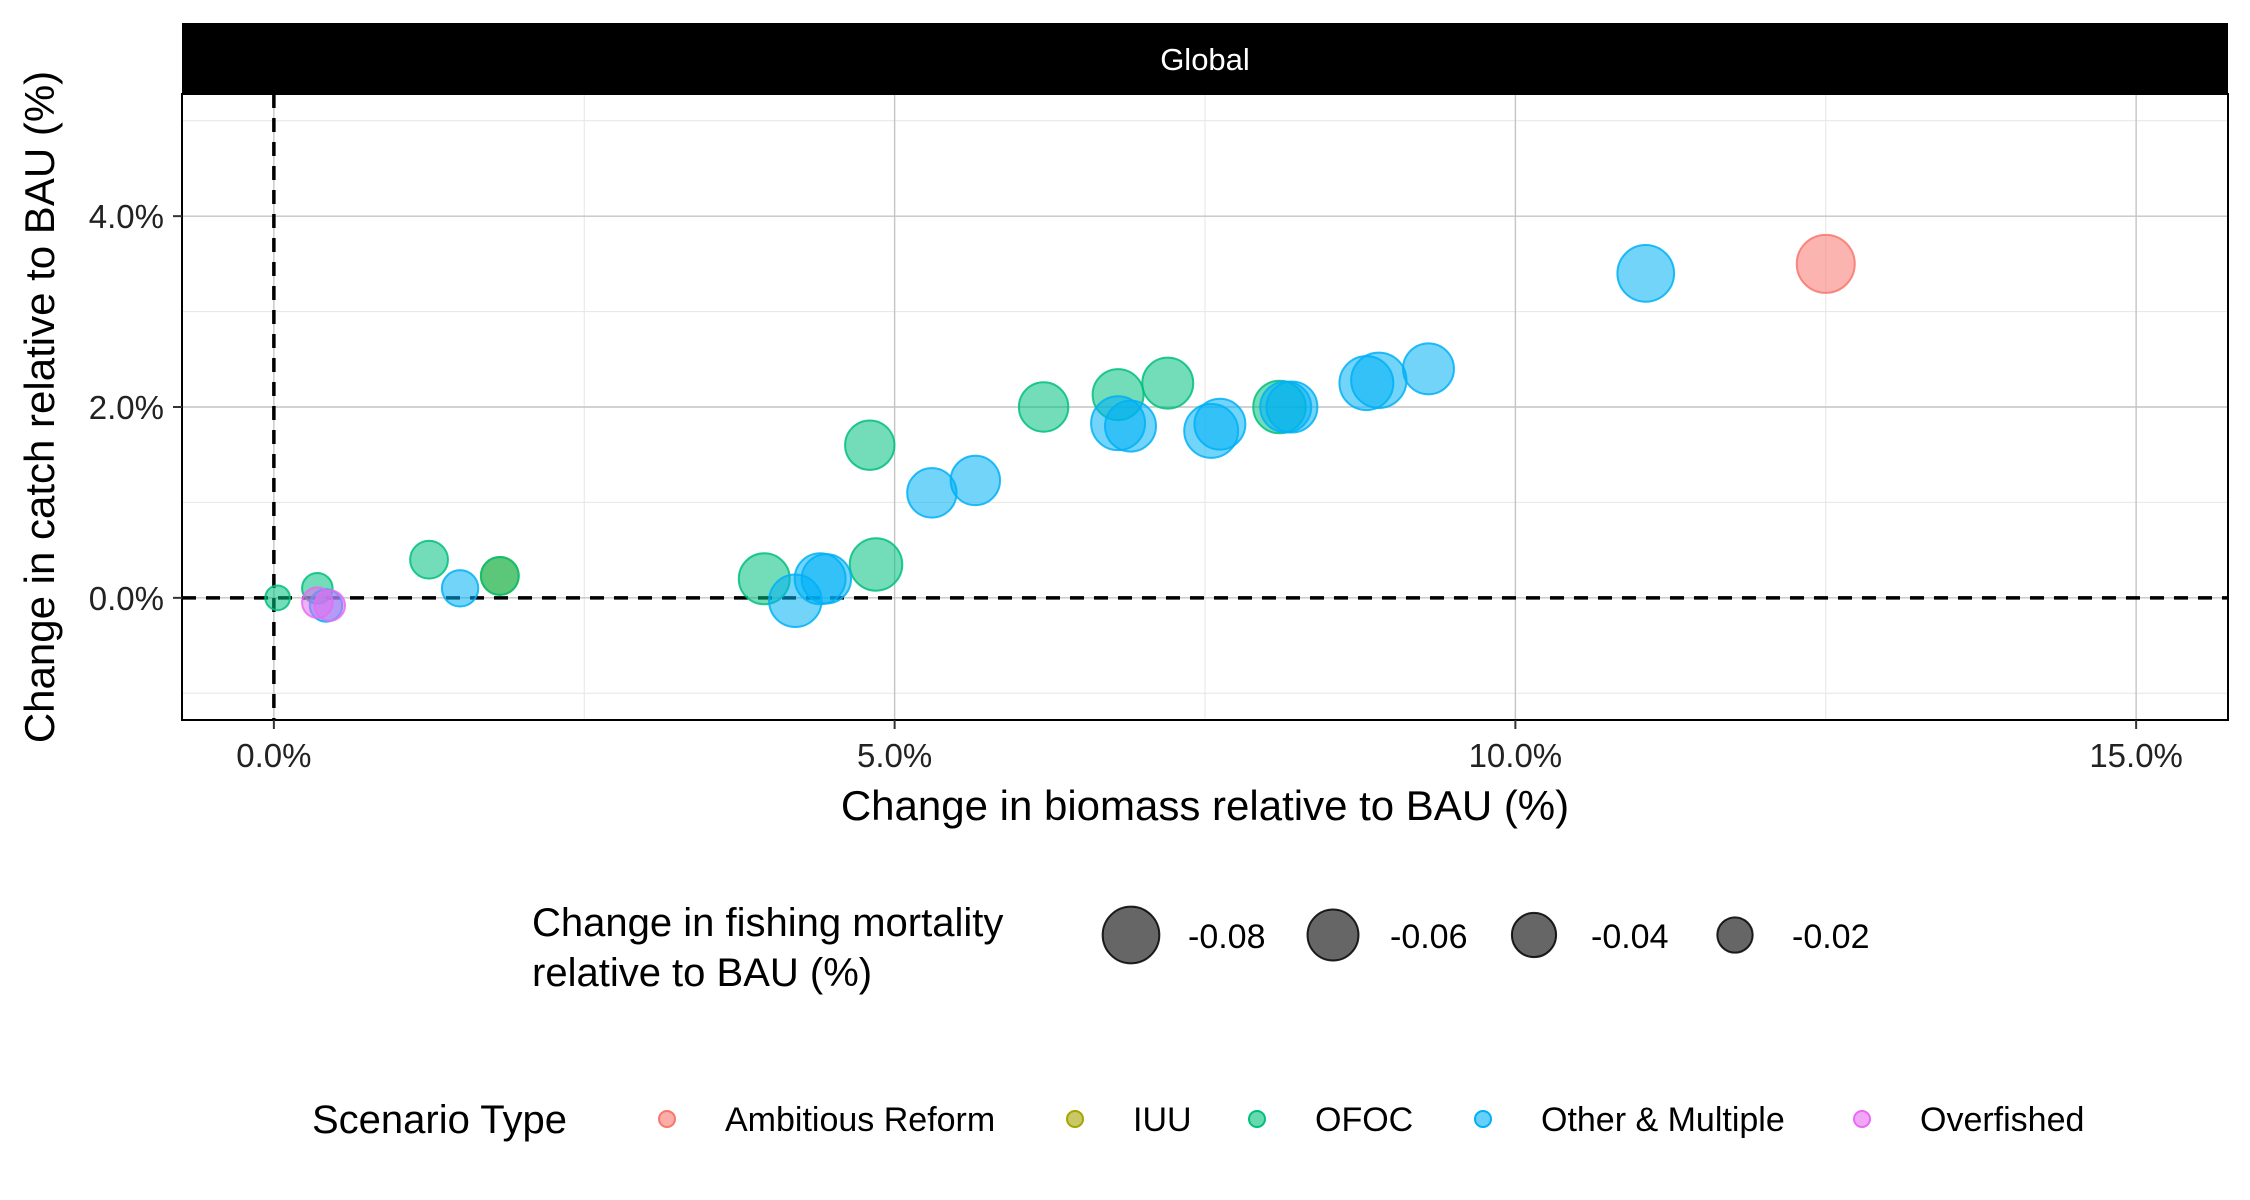  What do you see at coordinates (1825, 263) in the screenshot?
I see `data-point-ambitious-reform` at bounding box center [1825, 263].